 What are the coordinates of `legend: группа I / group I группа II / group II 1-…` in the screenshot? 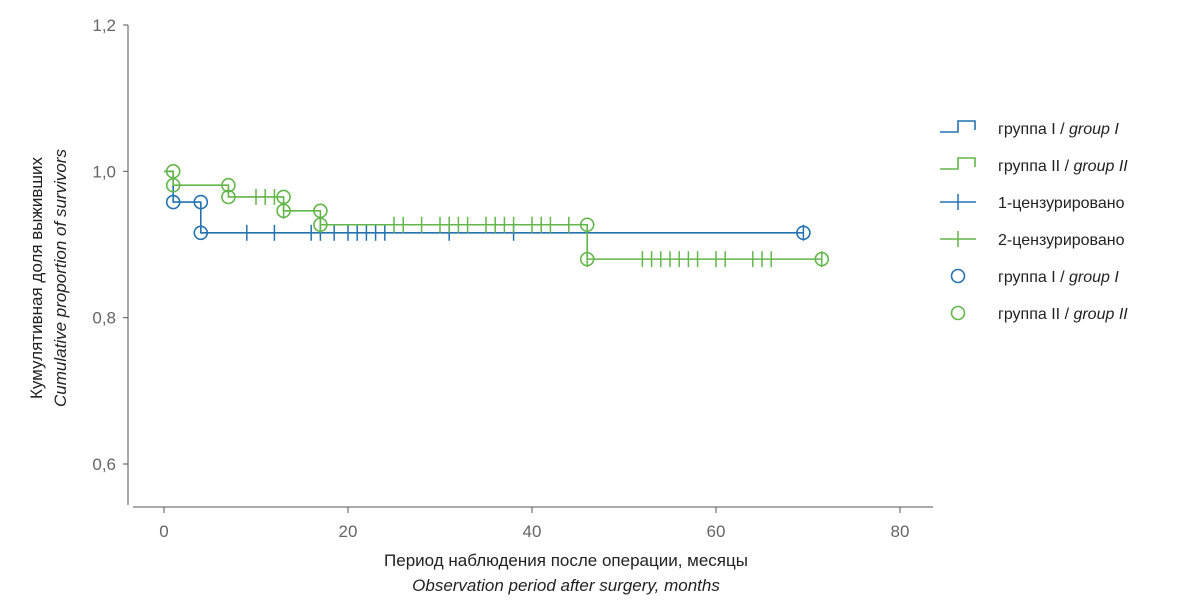 It's located at (1034, 221).